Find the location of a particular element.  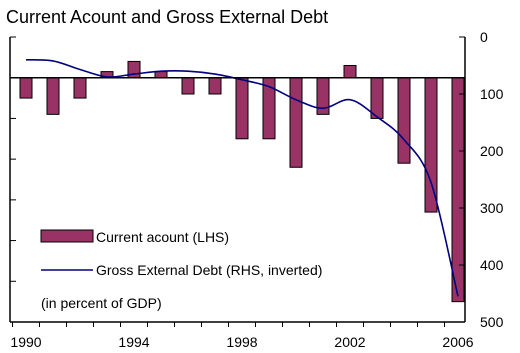

x-tick-label-1998: 1998 is located at coordinates (241, 342).